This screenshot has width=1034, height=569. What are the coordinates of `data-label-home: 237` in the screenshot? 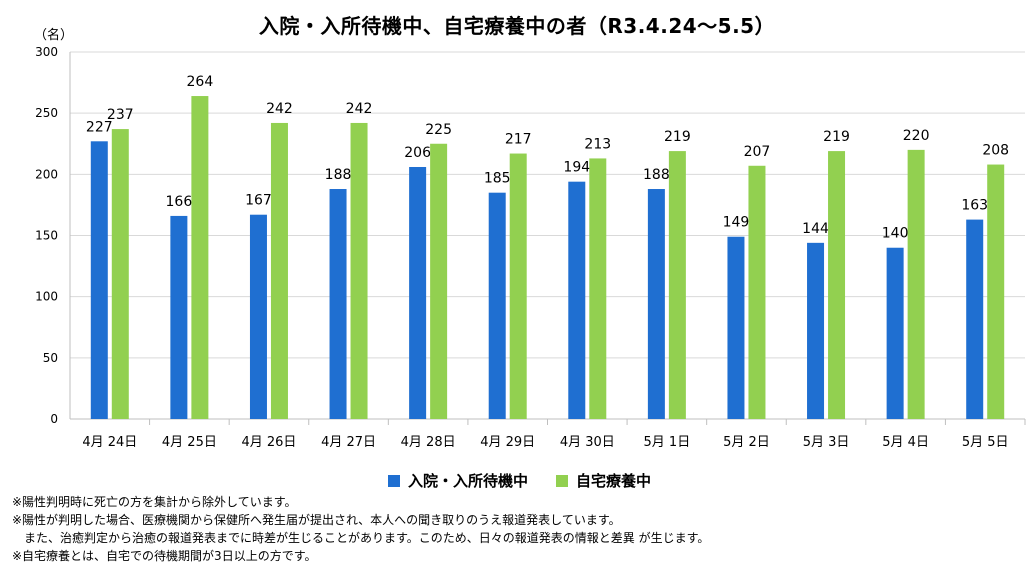 It's located at (120, 115).